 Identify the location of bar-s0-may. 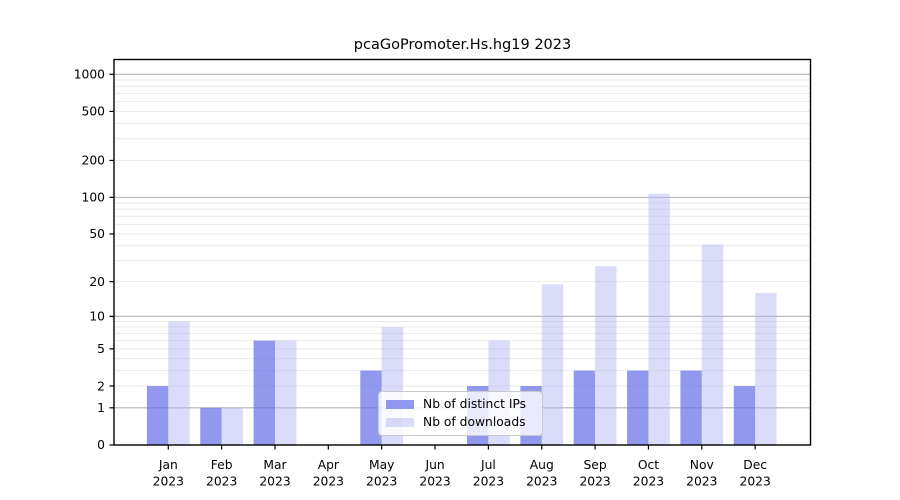
(371, 407).